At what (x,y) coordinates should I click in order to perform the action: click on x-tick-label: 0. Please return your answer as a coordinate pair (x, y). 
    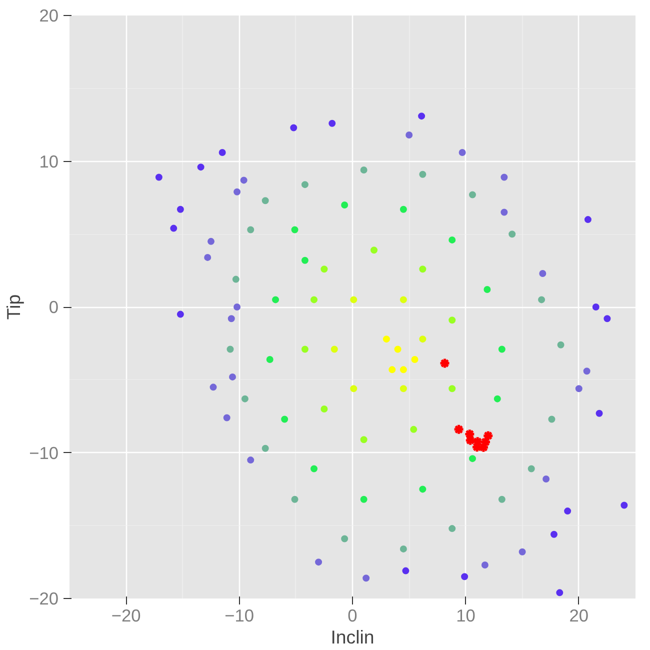
    Looking at the image, I should click on (353, 616).